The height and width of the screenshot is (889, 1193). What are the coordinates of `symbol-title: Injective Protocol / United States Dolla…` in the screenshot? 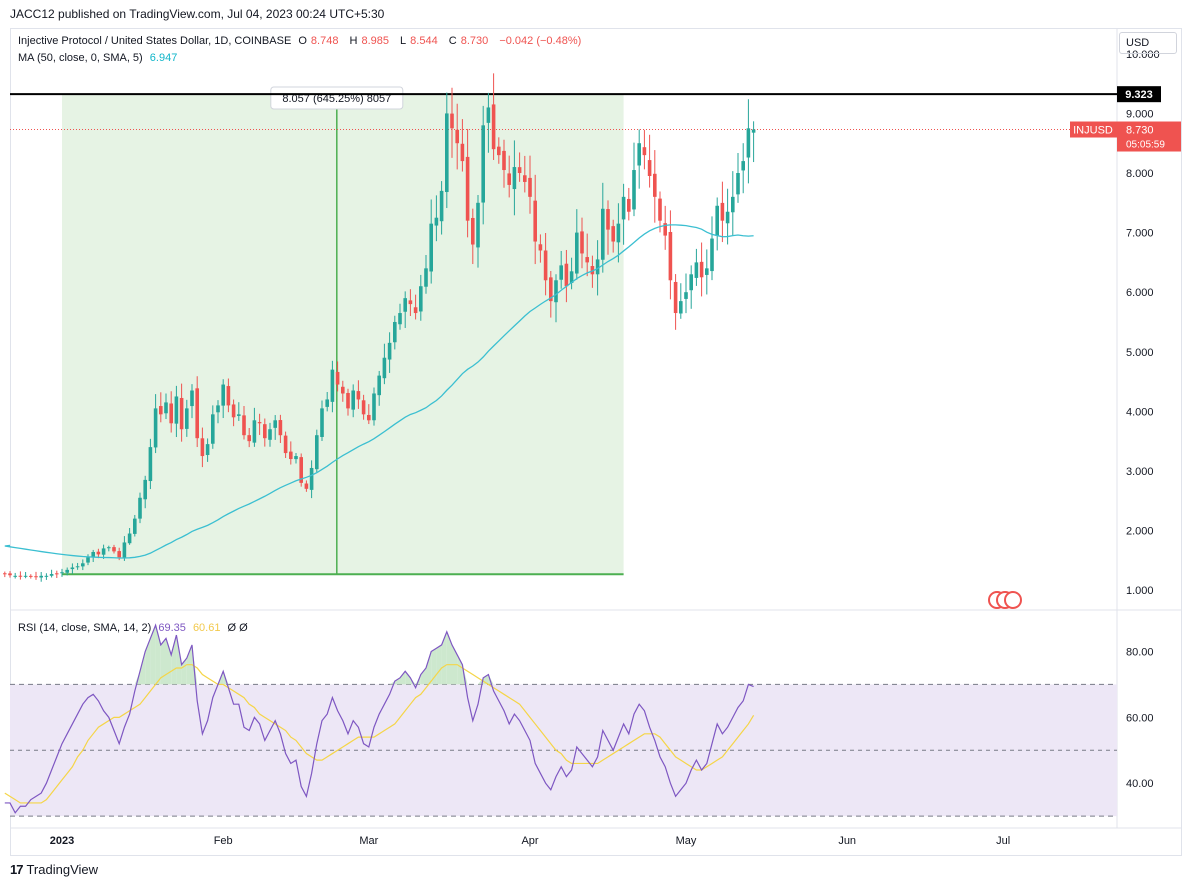 It's located at (155, 41).